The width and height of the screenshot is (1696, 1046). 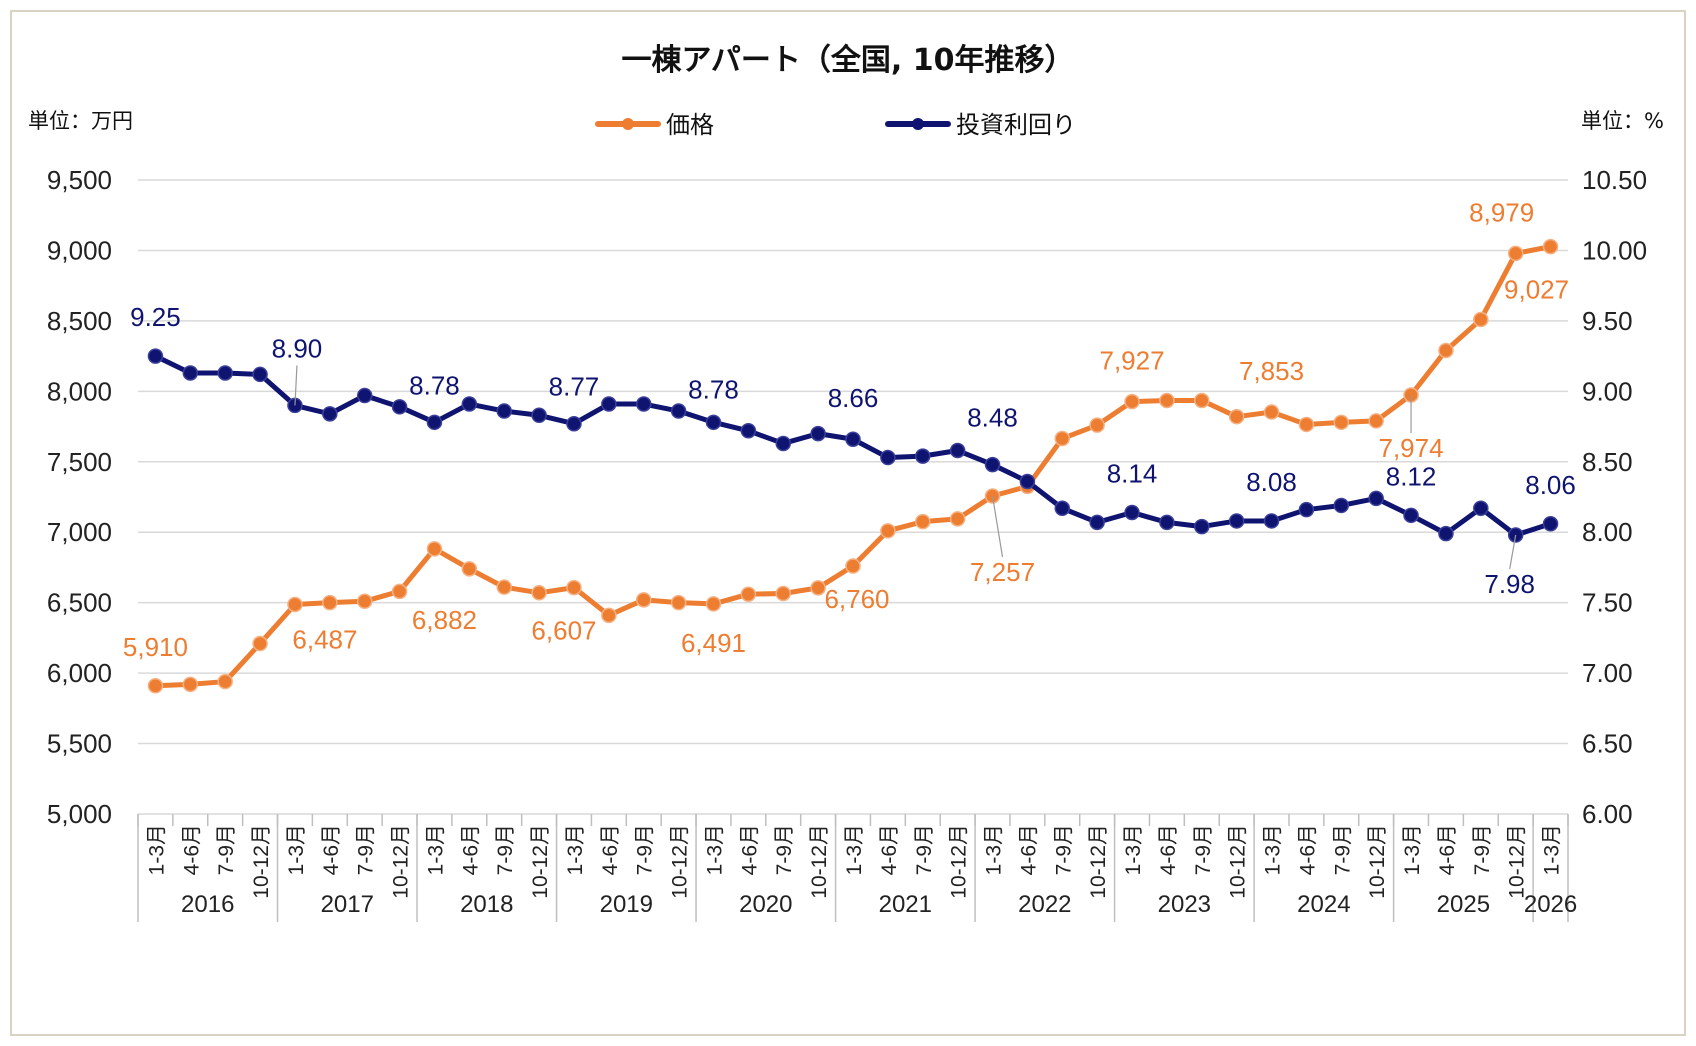 I want to click on data-label-series-1: 7,257, so click(x=1002, y=572).